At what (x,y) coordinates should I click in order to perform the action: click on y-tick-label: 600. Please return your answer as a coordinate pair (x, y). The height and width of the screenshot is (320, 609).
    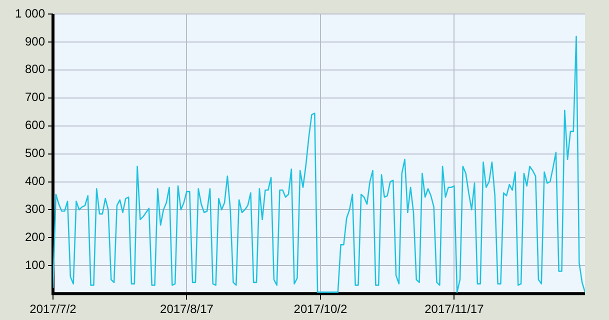
    Looking at the image, I should click on (35, 125).